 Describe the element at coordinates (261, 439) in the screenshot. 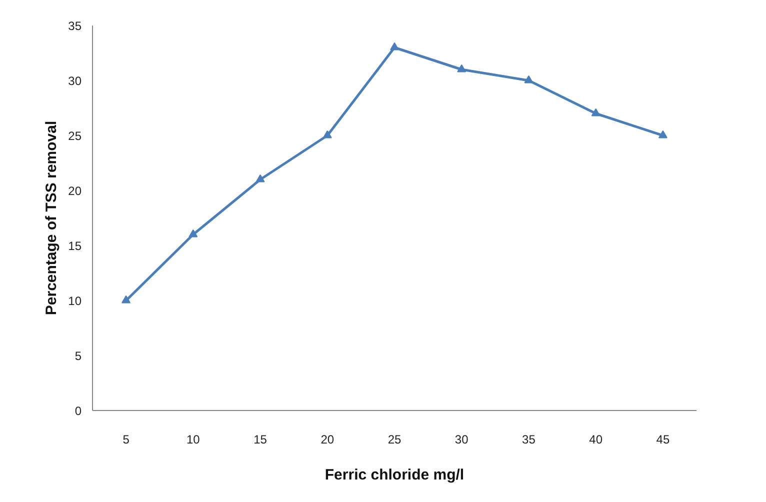

I see `x-tick-label: 15` at that location.